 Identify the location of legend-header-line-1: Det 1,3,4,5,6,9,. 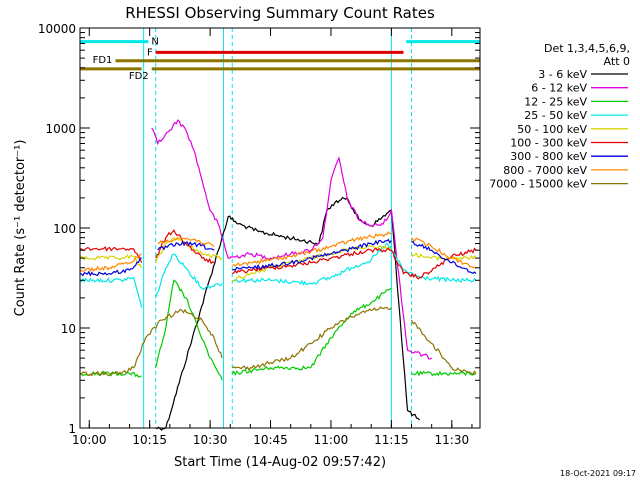
(587, 48).